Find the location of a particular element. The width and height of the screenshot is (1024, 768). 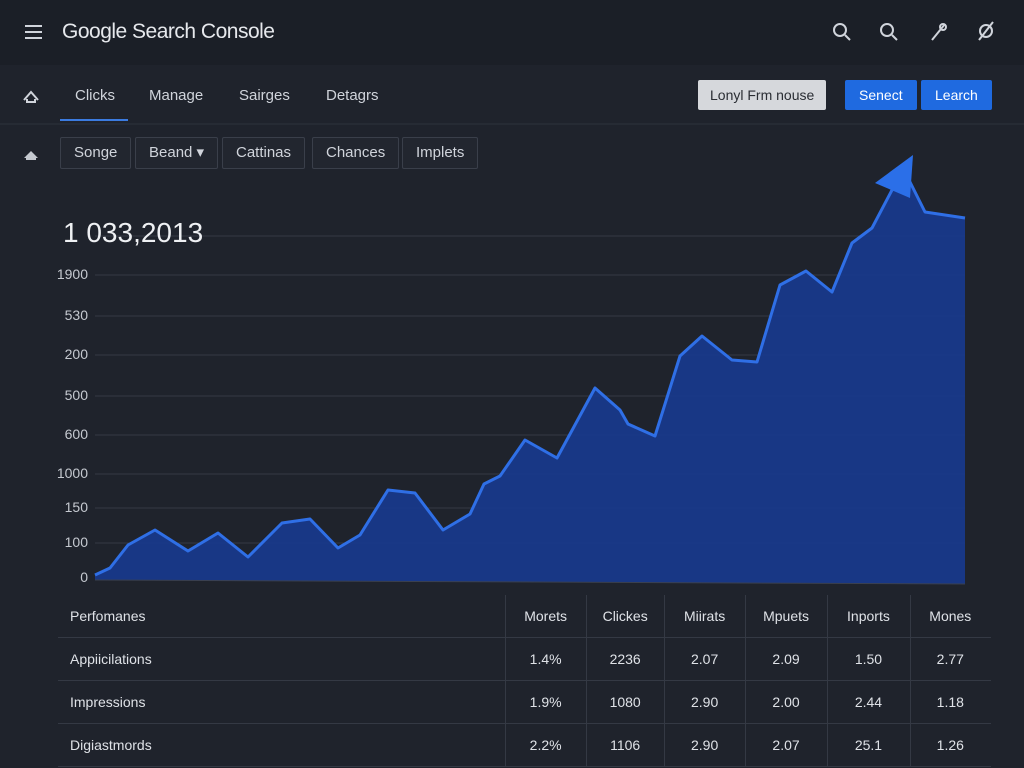

filter-chip: Chances is located at coordinates (356, 153).